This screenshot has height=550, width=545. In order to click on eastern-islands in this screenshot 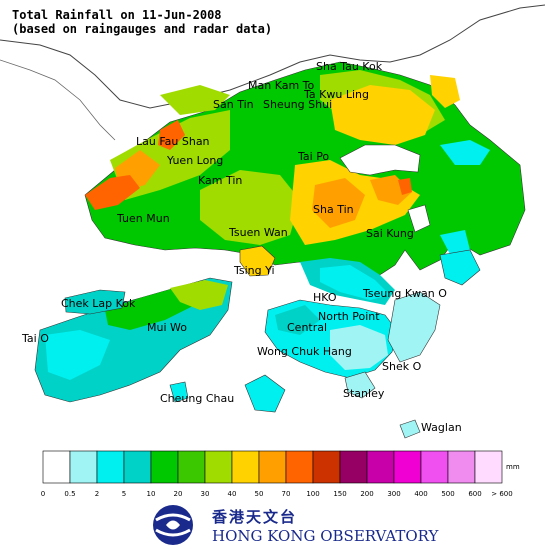, I will do `click(460, 267)`.